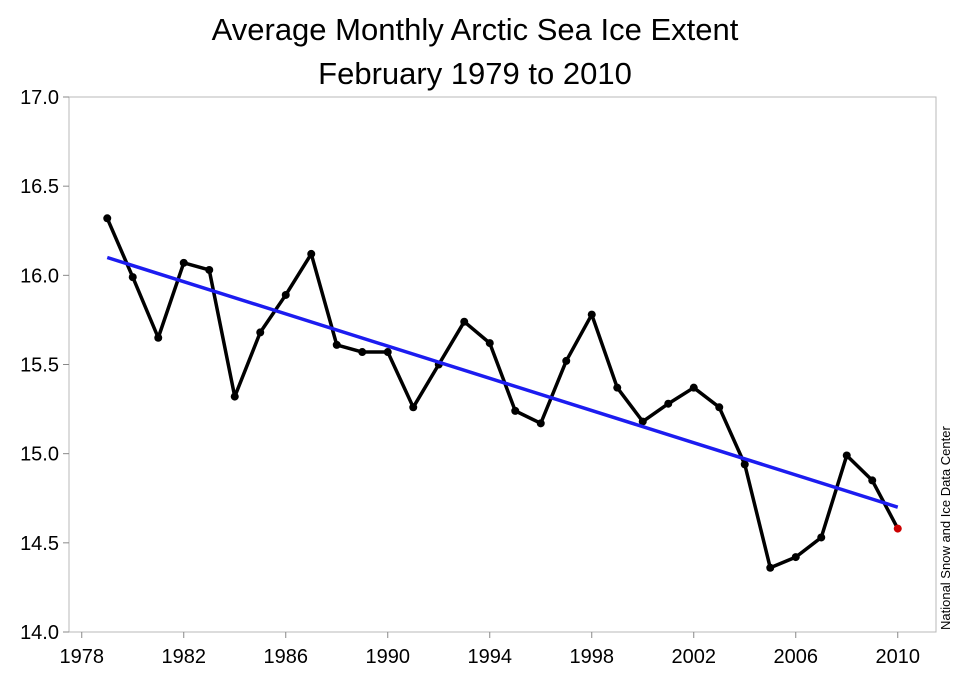 The height and width of the screenshot is (686, 960). What do you see at coordinates (490, 657) in the screenshot?
I see `x-tick-label: 1994` at bounding box center [490, 657].